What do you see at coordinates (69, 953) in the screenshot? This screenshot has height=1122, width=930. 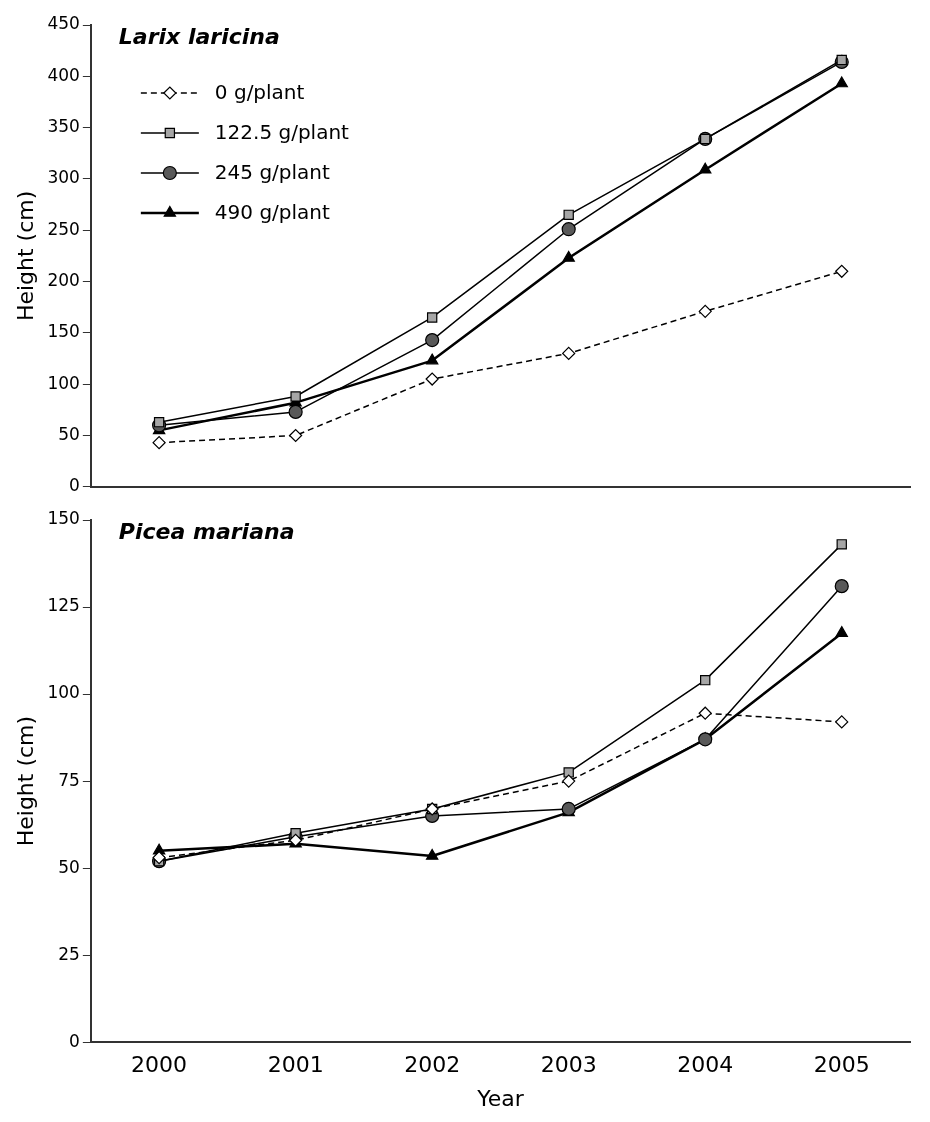 I see `y-tick-label: 25` at bounding box center [69, 953].